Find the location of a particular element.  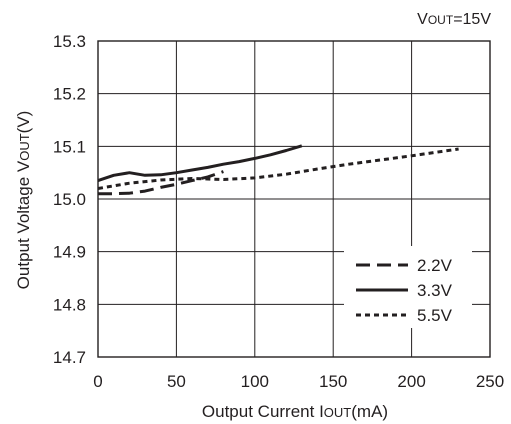

legend: 2.2V 3.3V 5.5V is located at coordinates (408, 287).